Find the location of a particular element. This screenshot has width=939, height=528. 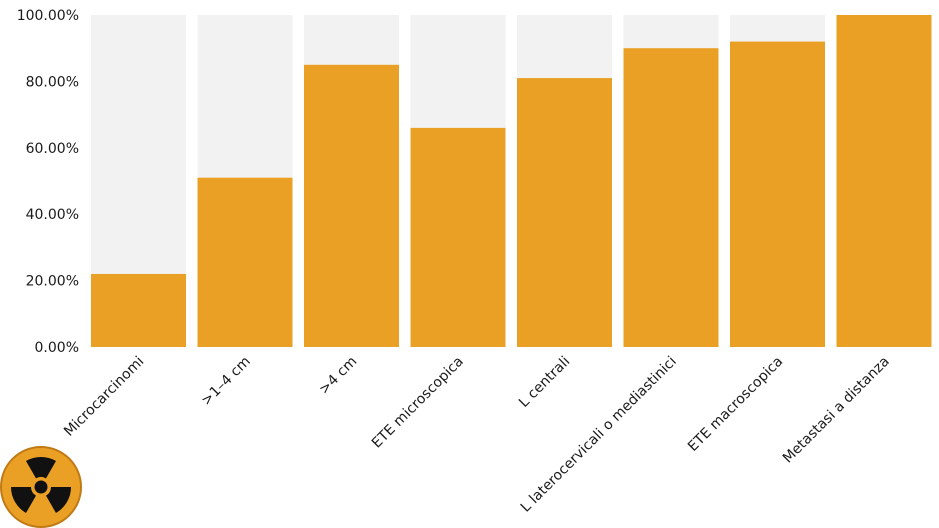

radiation-icon-trefoil is located at coordinates (41, 485).